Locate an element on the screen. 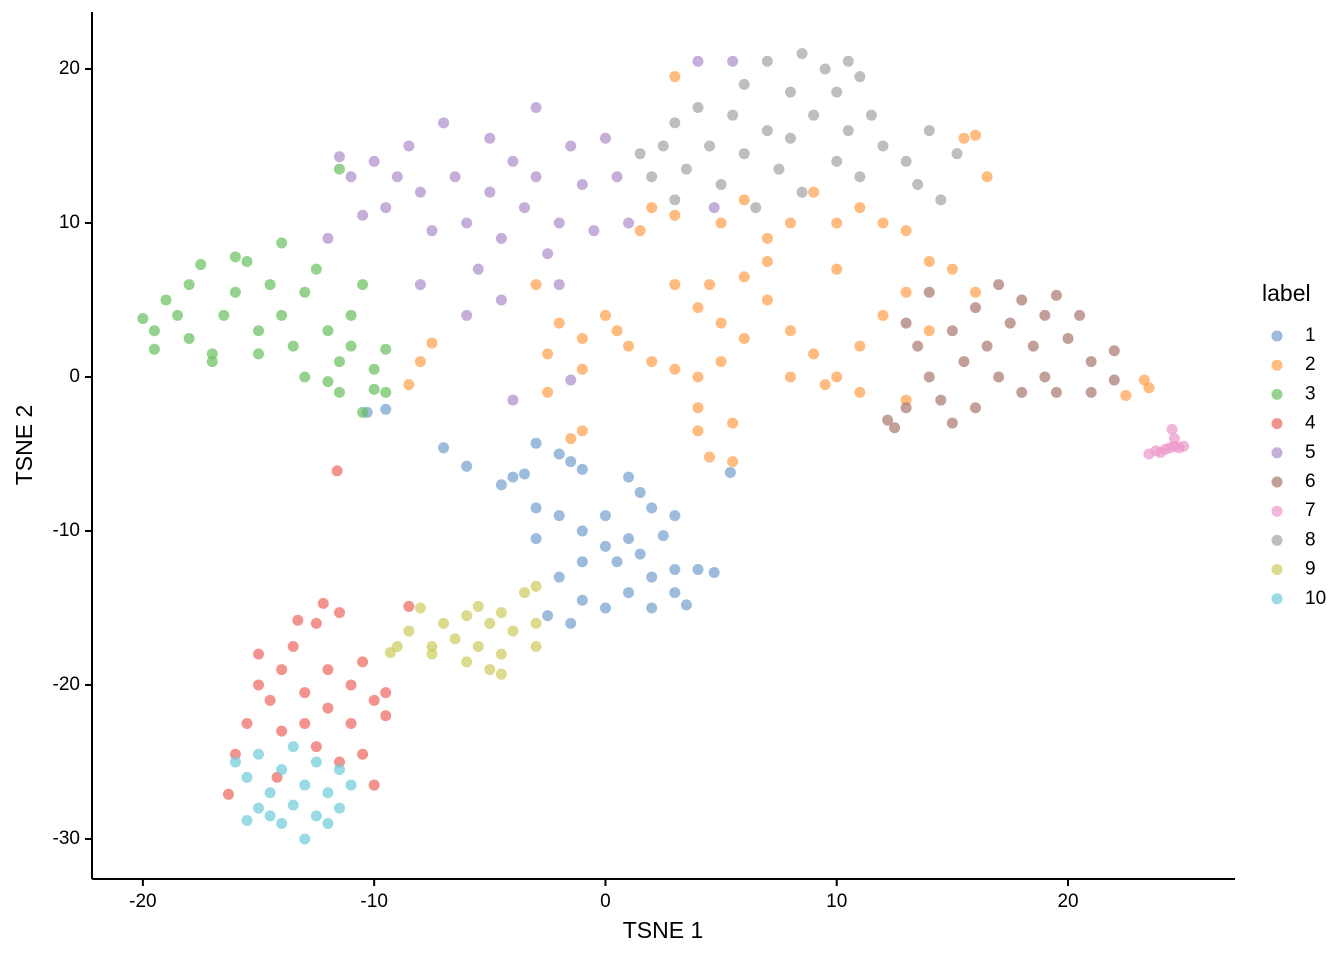 This screenshot has height=960, width=1344. y-tick-label: 20 is located at coordinates (69, 68).